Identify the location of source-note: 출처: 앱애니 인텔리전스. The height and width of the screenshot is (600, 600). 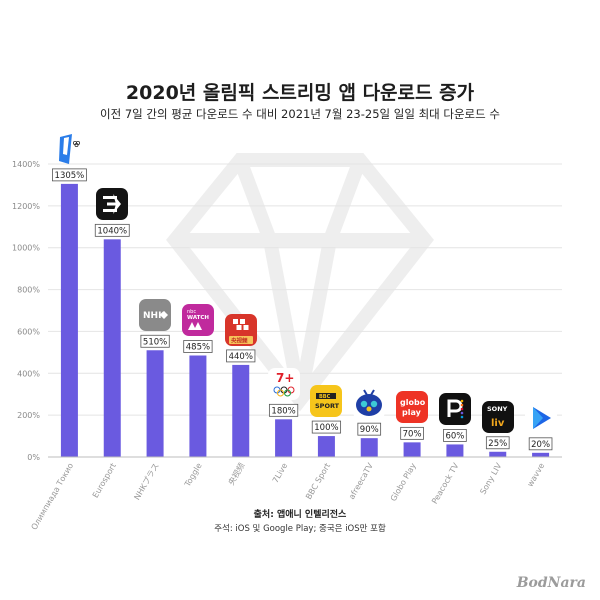
(300, 515).